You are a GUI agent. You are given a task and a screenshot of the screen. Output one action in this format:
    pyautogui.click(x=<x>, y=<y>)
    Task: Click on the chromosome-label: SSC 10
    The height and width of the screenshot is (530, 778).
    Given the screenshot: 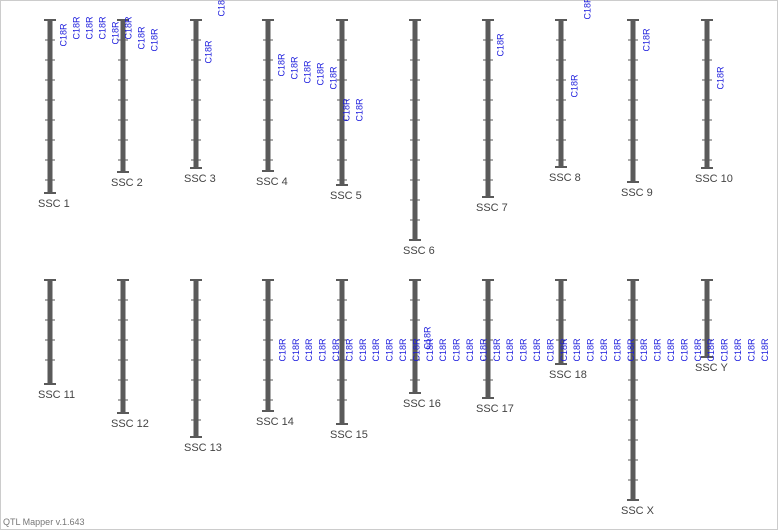 What is the action you would take?
    pyautogui.click(x=714, y=179)
    